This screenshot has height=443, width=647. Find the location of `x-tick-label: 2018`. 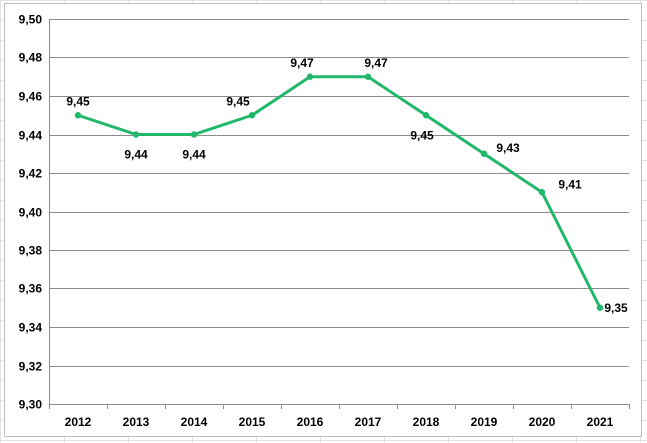

x-tick-label: 2018 is located at coordinates (426, 422).